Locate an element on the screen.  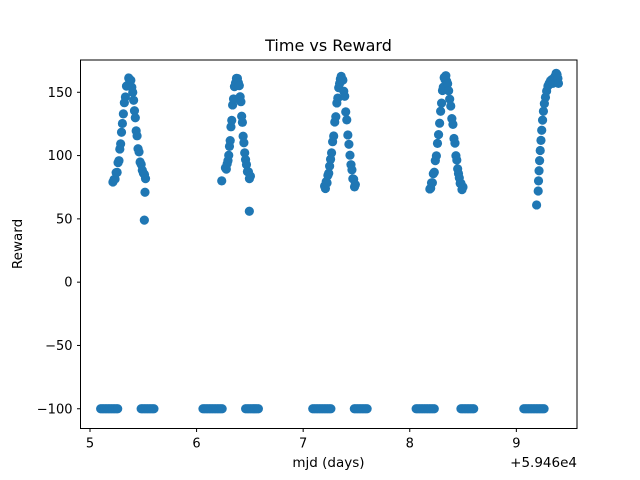
svg-text: 6 is located at coordinates (196, 444).